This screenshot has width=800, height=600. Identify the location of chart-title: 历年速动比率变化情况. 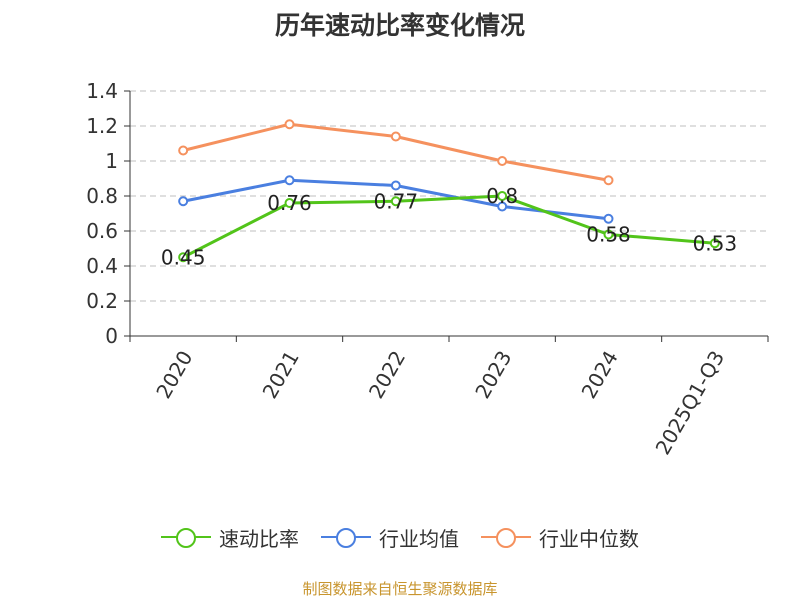
(399, 25).